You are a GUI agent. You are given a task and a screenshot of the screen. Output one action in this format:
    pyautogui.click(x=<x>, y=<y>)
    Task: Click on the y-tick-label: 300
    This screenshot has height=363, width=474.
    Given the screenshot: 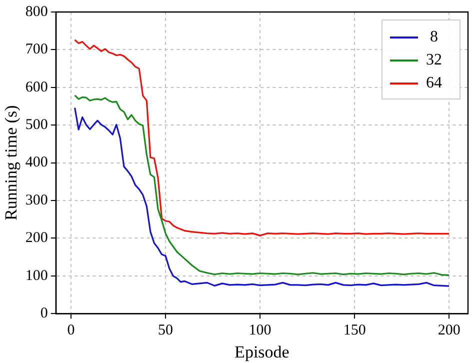 What is the action you would take?
    pyautogui.click(x=36, y=200)
    